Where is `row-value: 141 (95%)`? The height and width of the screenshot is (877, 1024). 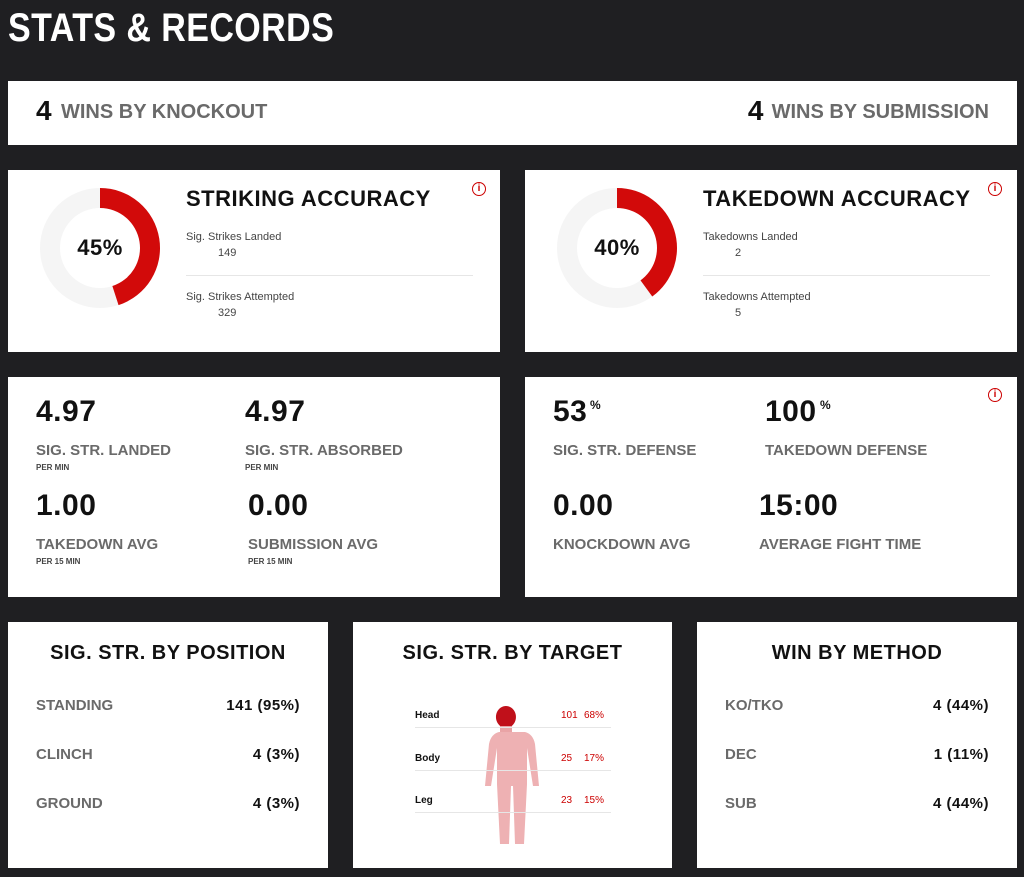
row-value: 141 (95%) is located at coordinates (263, 705).